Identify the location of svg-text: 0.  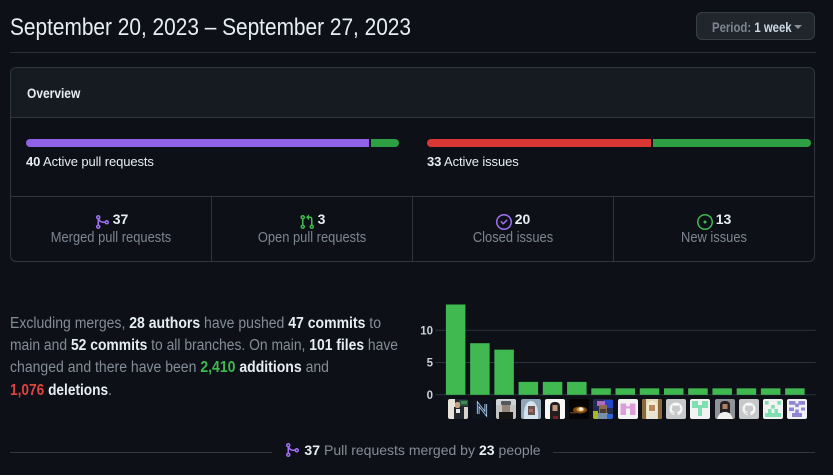
(430, 396).